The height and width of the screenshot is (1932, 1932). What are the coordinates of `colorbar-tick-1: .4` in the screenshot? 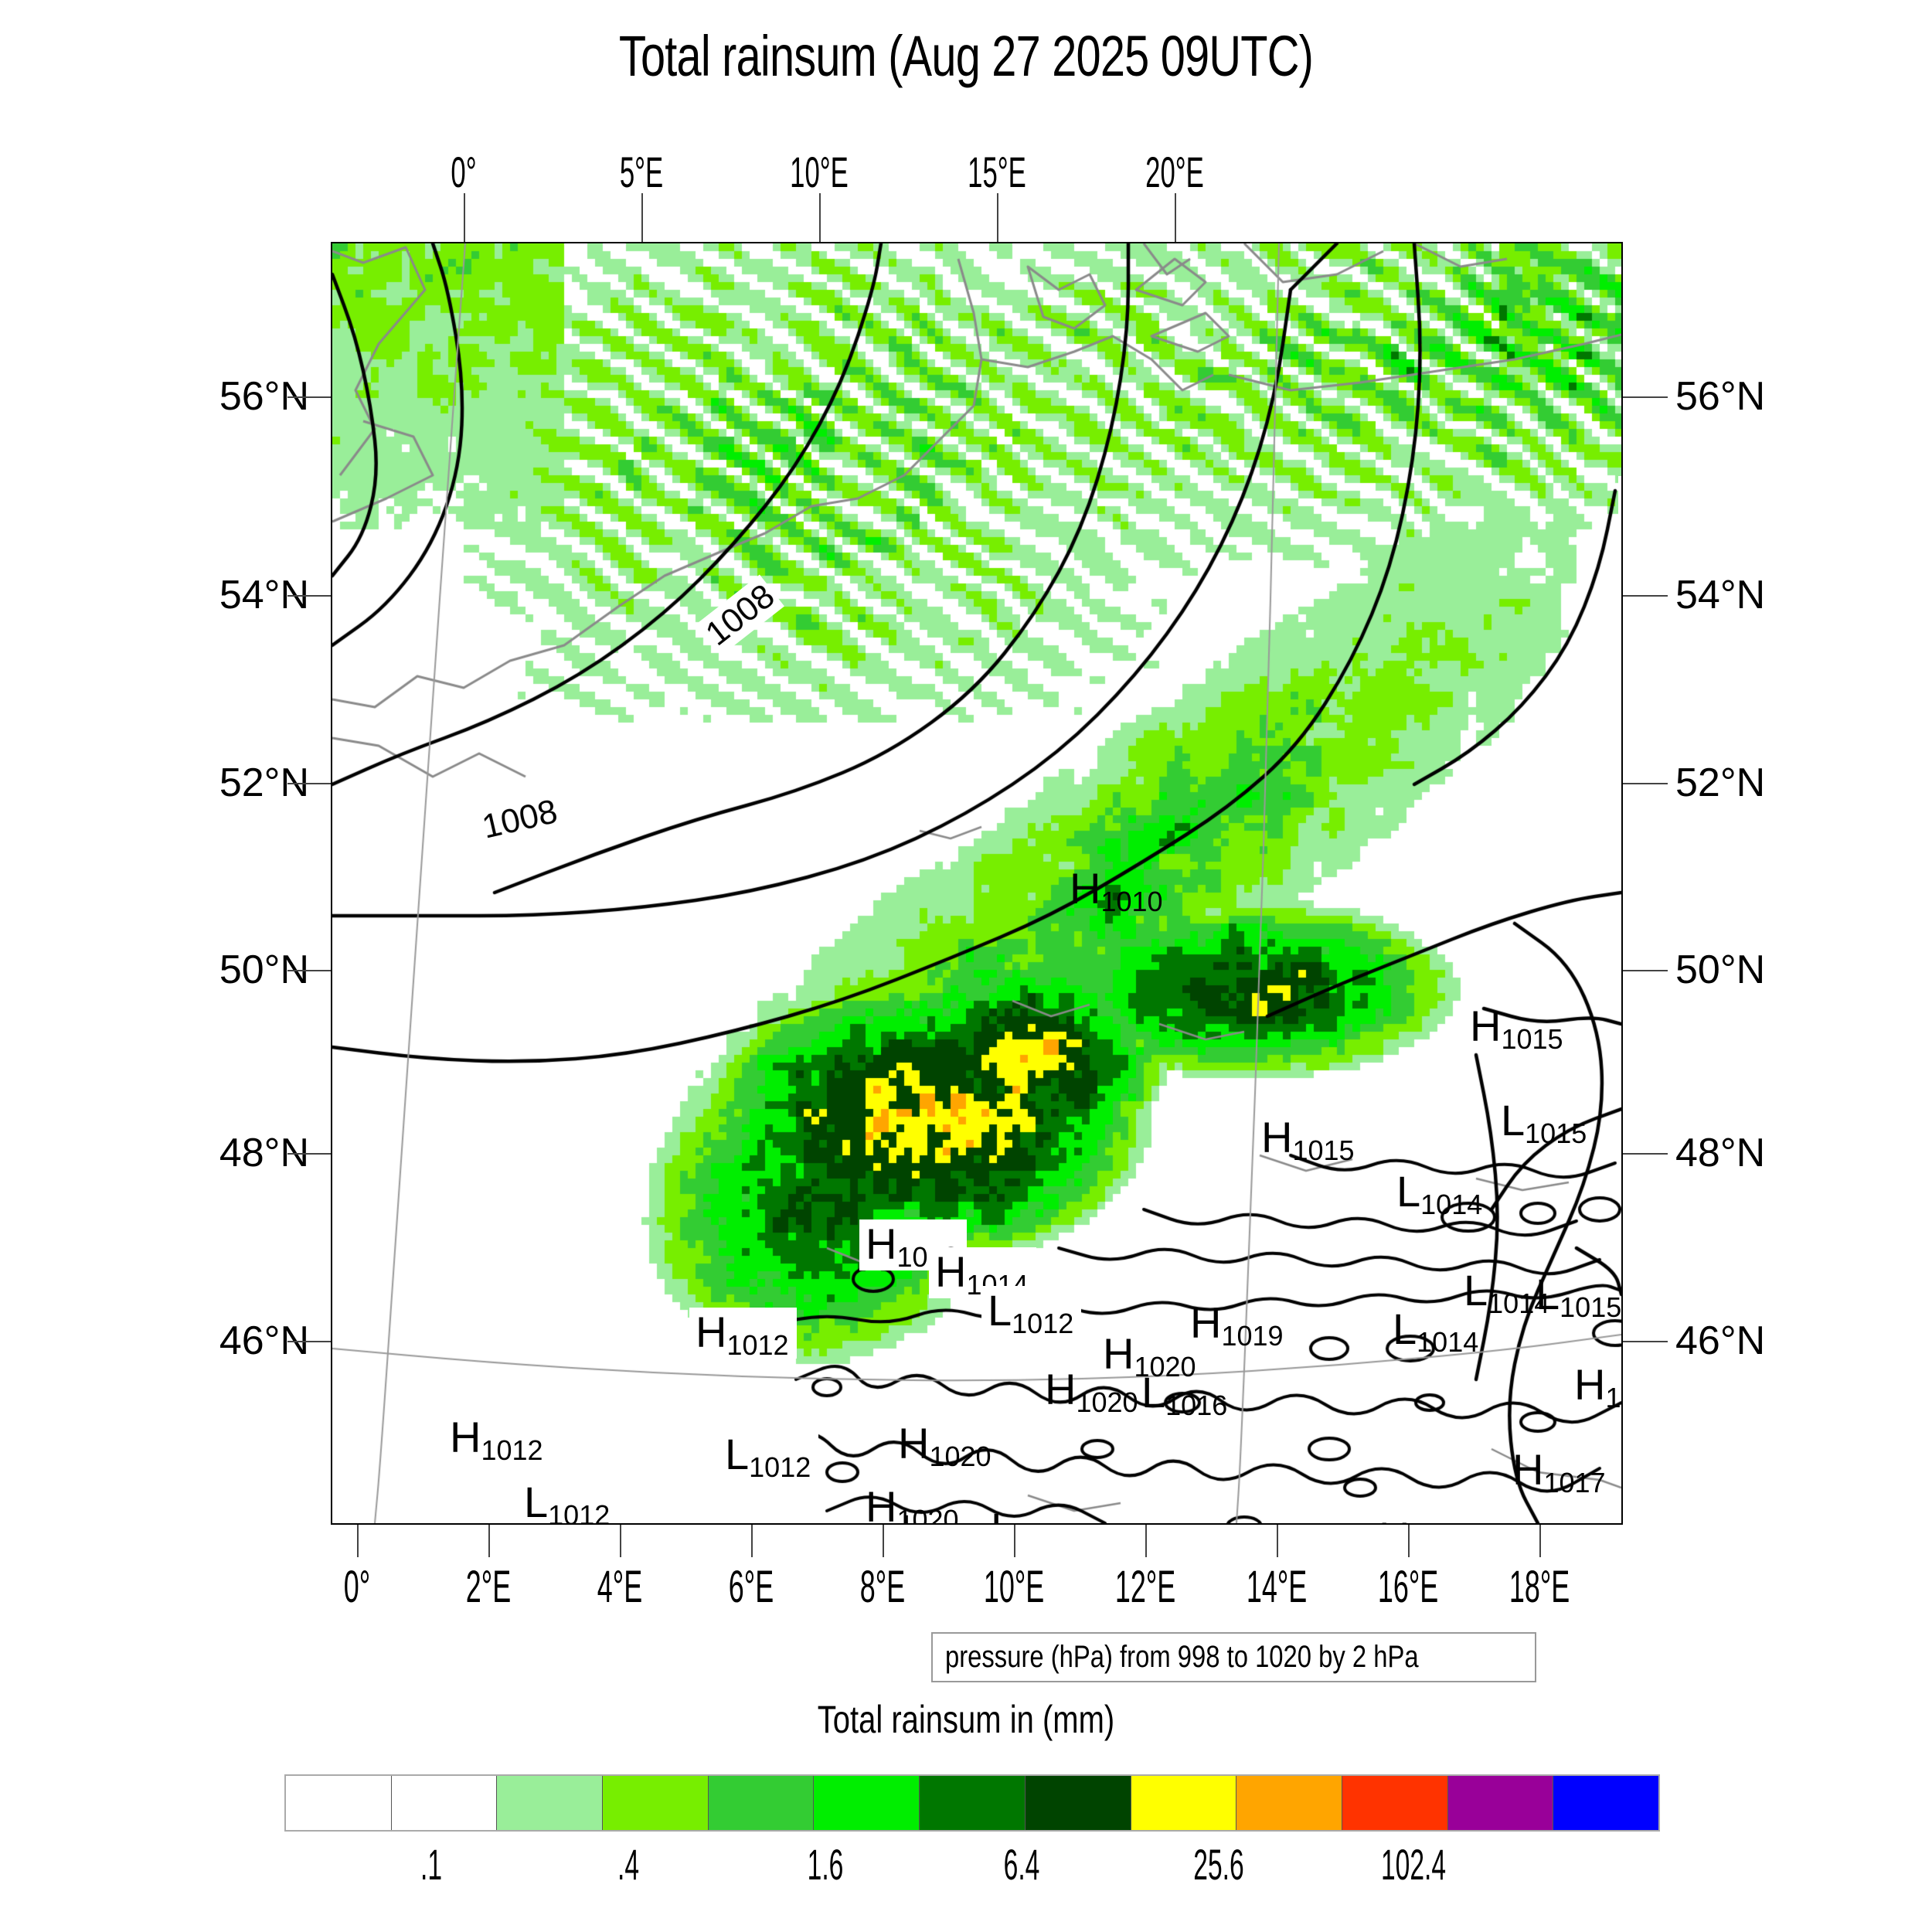 It's located at (628, 1865).